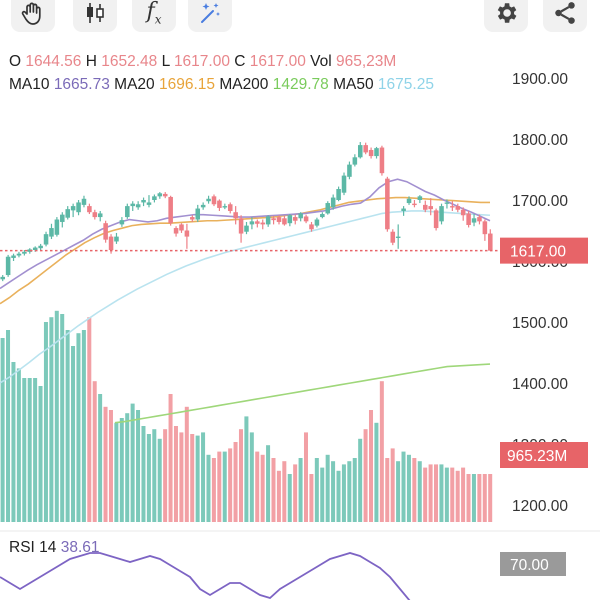  What do you see at coordinates (300, 17) in the screenshot?
I see `chart-toolbar: fx` at bounding box center [300, 17].